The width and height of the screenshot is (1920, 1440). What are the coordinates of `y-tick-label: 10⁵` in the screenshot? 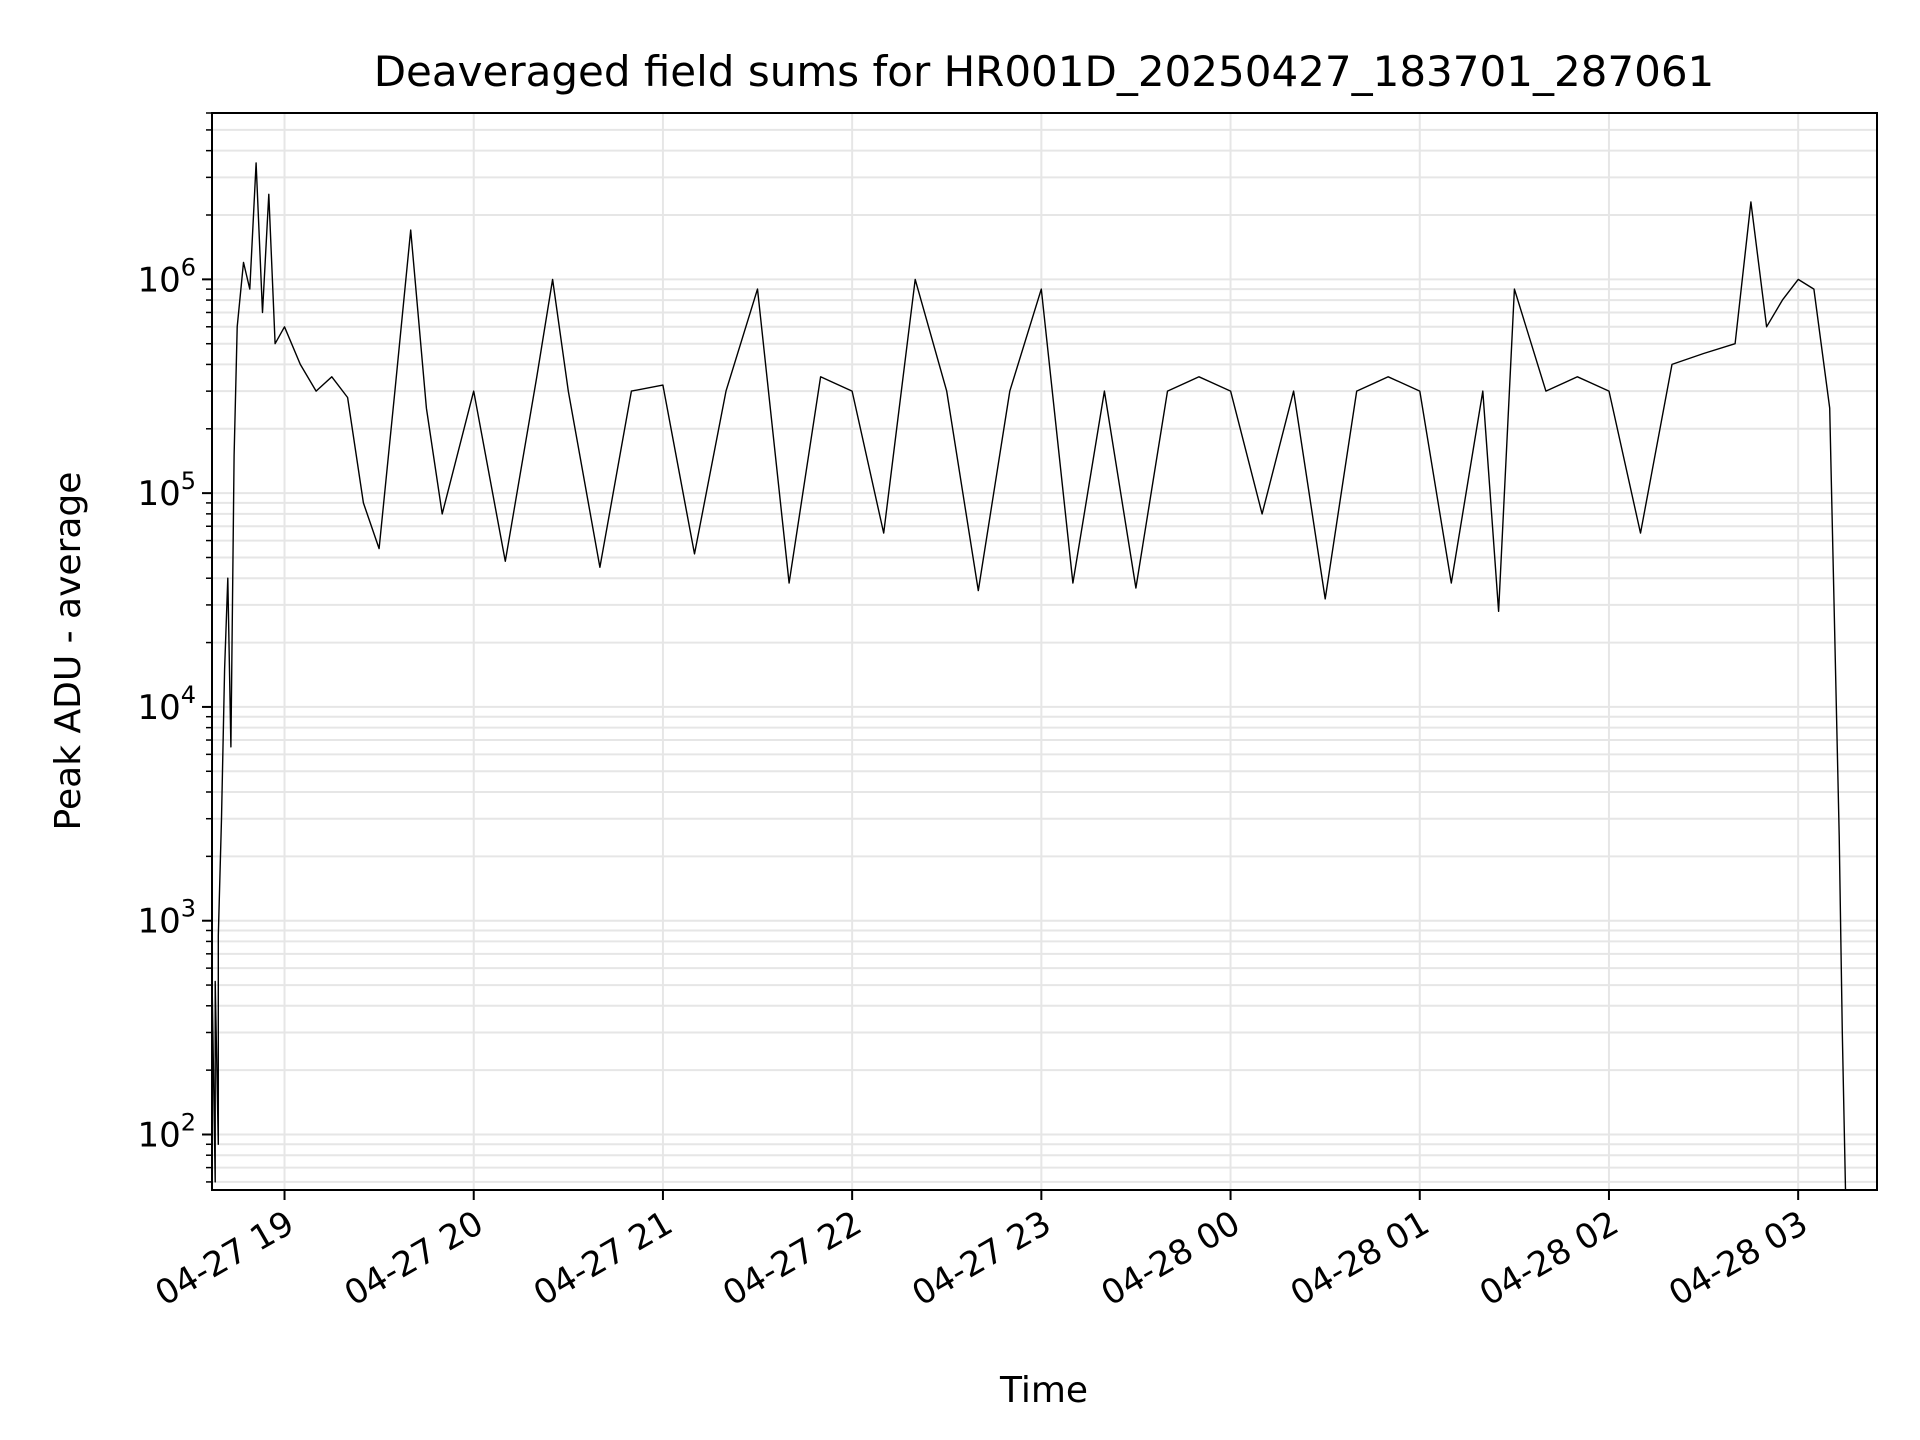 It's located at (166, 490).